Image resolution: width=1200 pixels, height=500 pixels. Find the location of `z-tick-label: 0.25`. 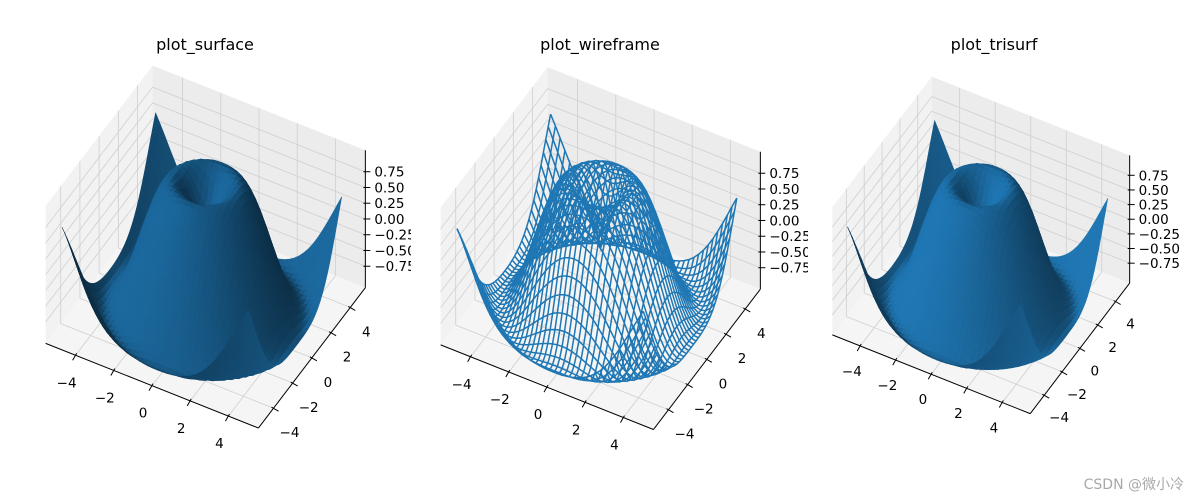

z-tick-label: 0.25 is located at coordinates (1154, 206).